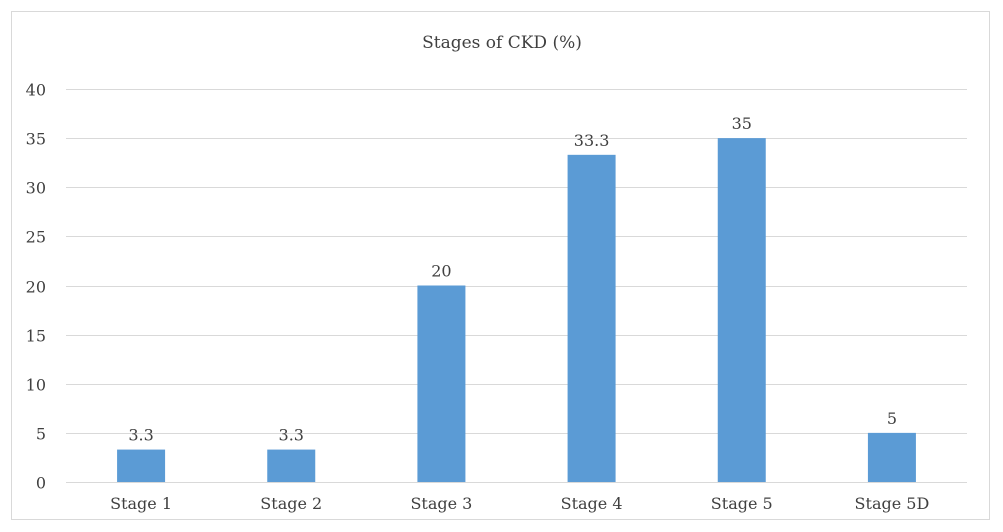 This screenshot has height=532, width=1003. Describe the element at coordinates (742, 123) in the screenshot. I see `data-label: 35` at that location.